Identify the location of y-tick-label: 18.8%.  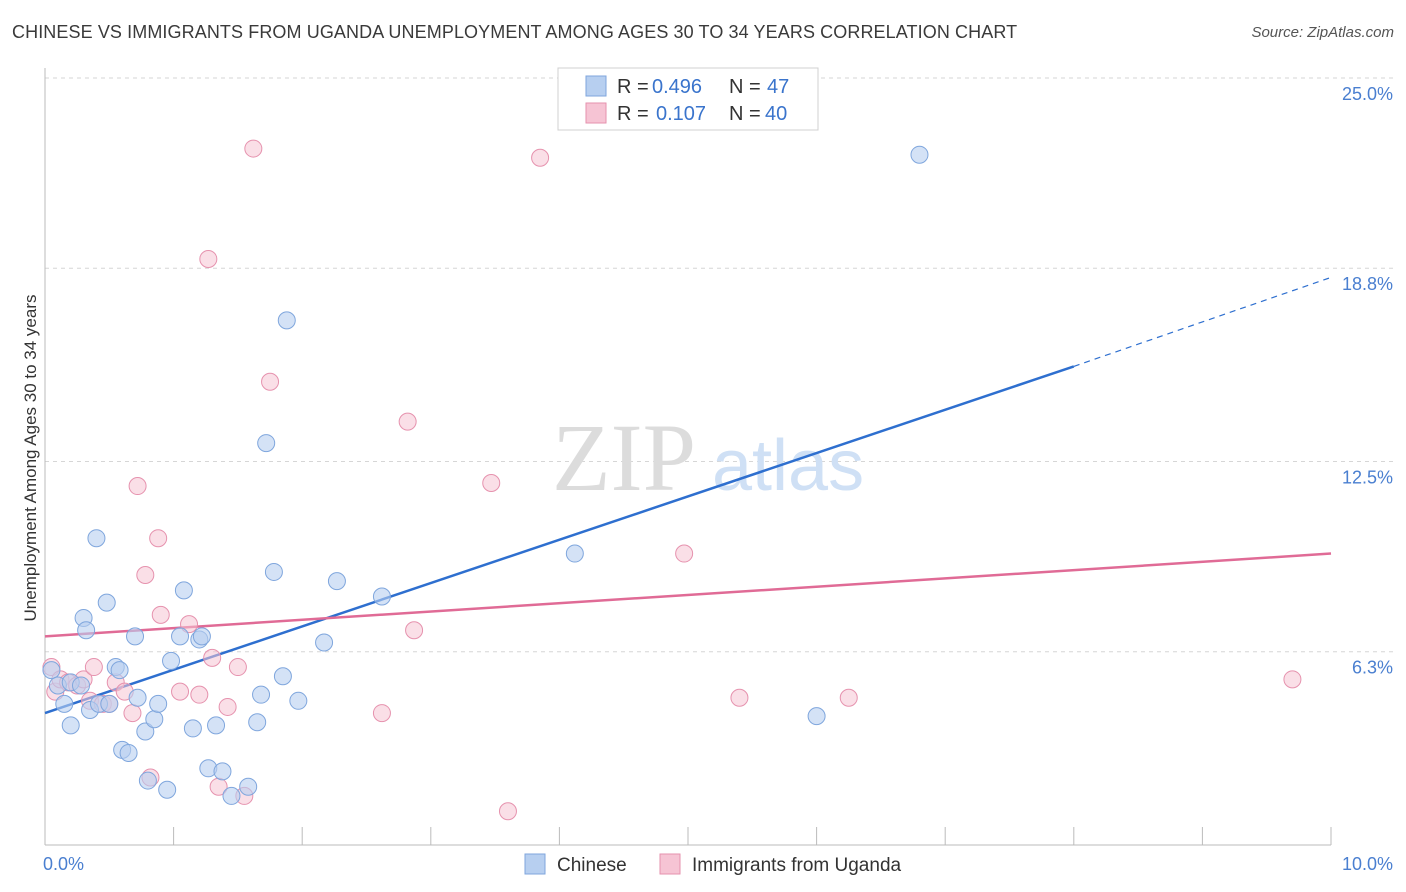
(1367, 284).